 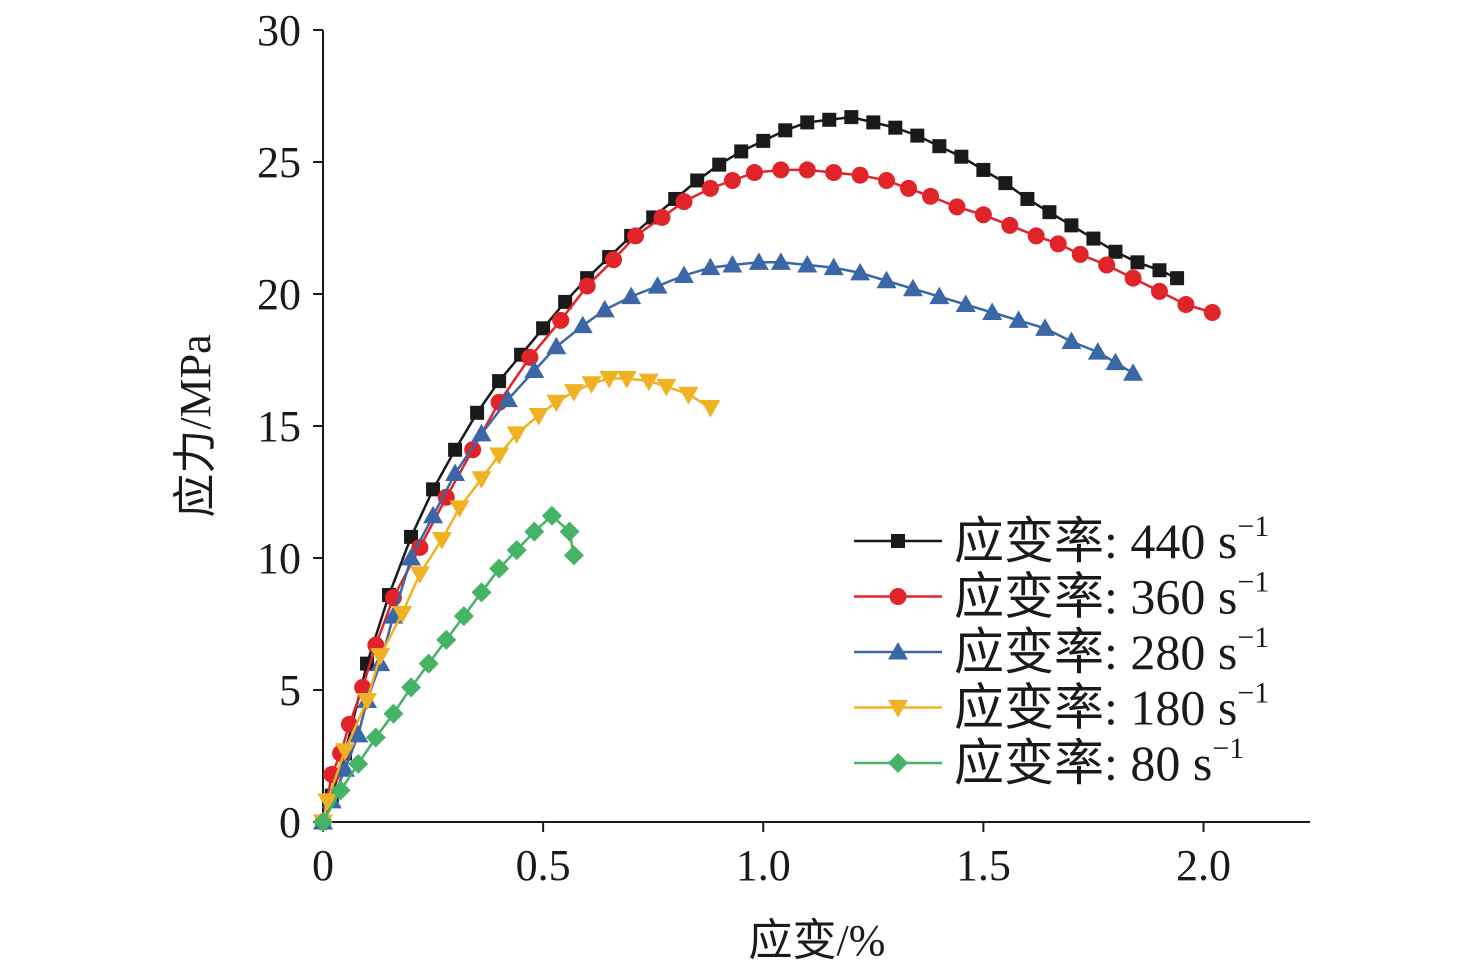 What do you see at coordinates (1111, 539) in the screenshot?
I see `legend-label: 应变率: 440 s−1` at bounding box center [1111, 539].